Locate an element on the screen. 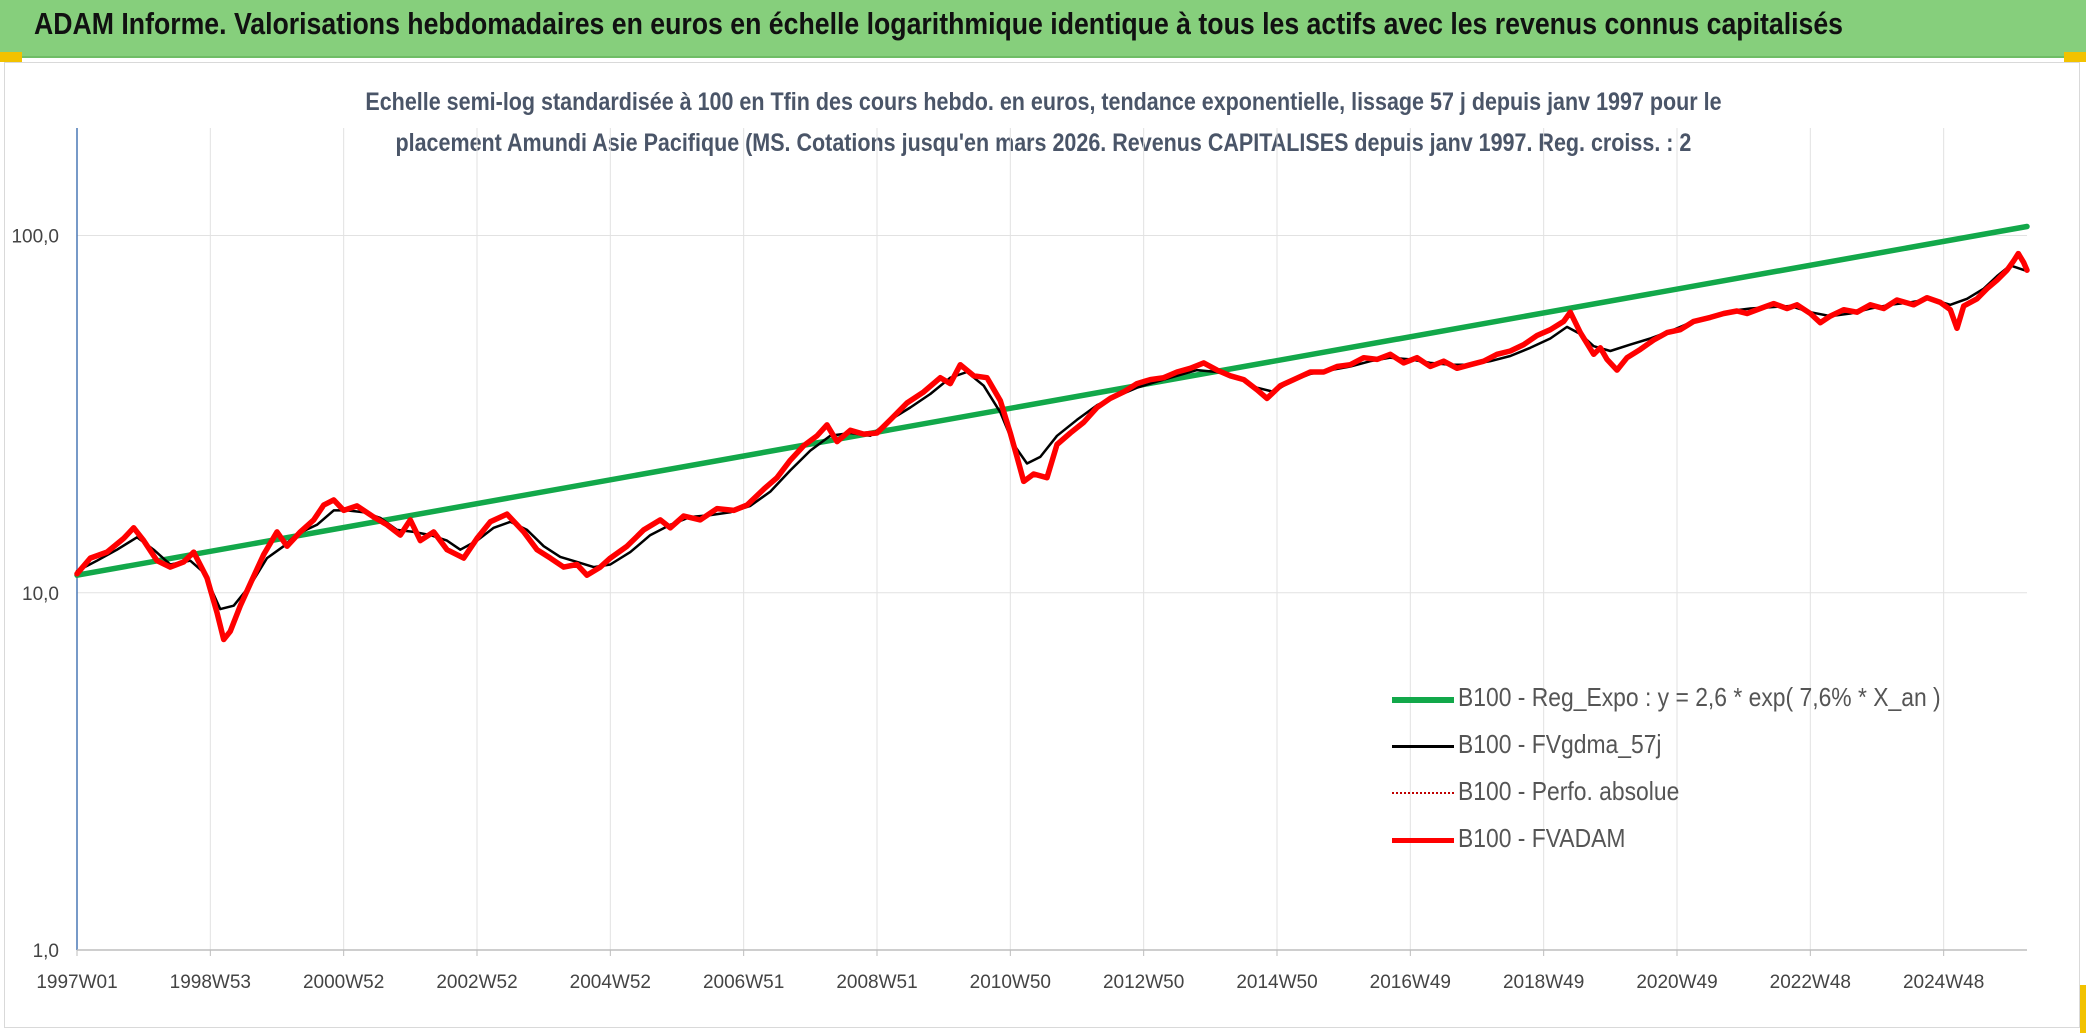 This screenshot has height=1033, width=2086. x-tick-label: 2020W49 is located at coordinates (1676, 982).